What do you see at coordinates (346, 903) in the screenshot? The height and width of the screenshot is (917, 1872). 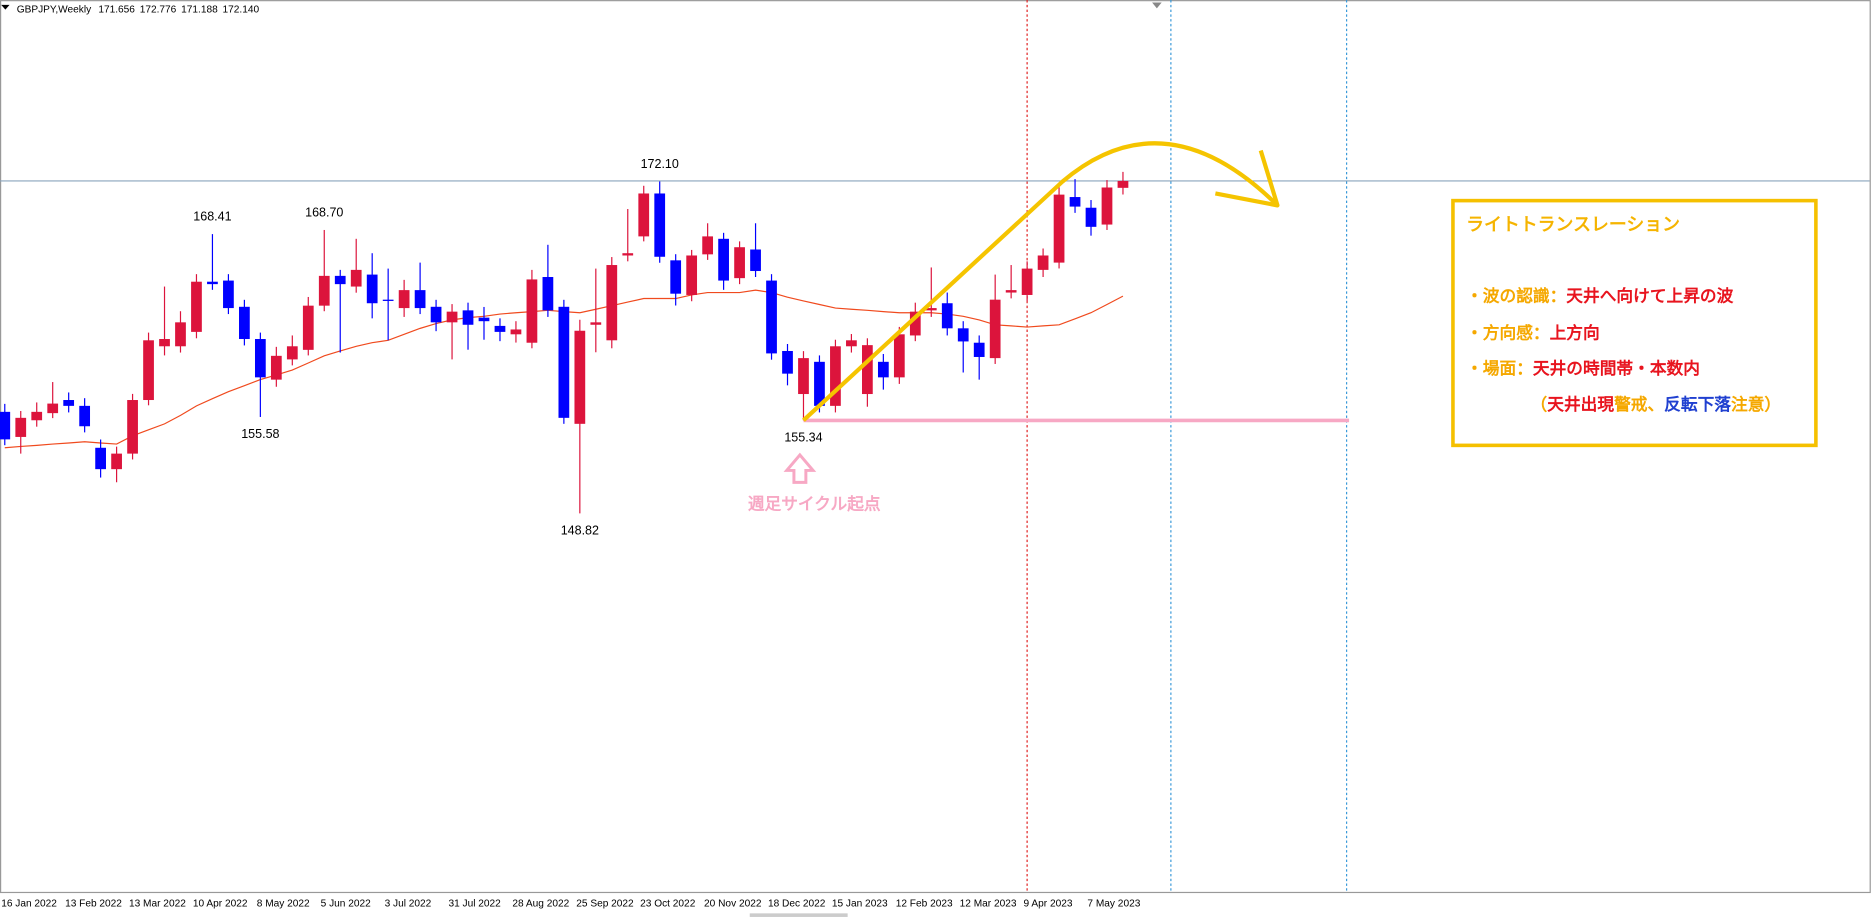 I see `x-tick-label: 5 Jun 2022` at bounding box center [346, 903].